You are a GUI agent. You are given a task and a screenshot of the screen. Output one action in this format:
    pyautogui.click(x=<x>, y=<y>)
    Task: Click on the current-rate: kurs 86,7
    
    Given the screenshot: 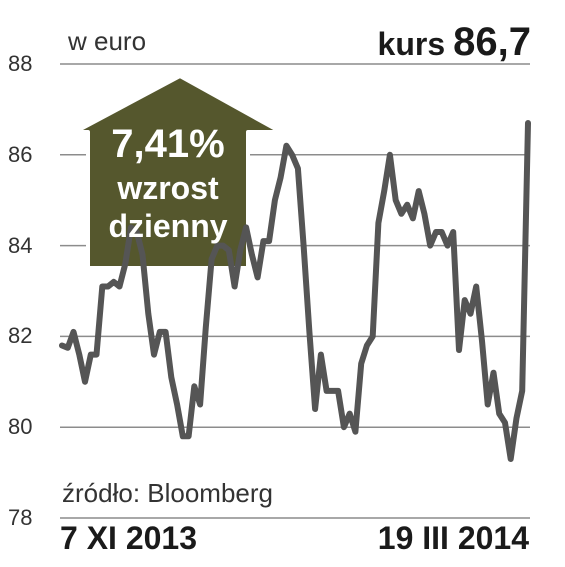 What is the action you would take?
    pyautogui.click(x=454, y=42)
    